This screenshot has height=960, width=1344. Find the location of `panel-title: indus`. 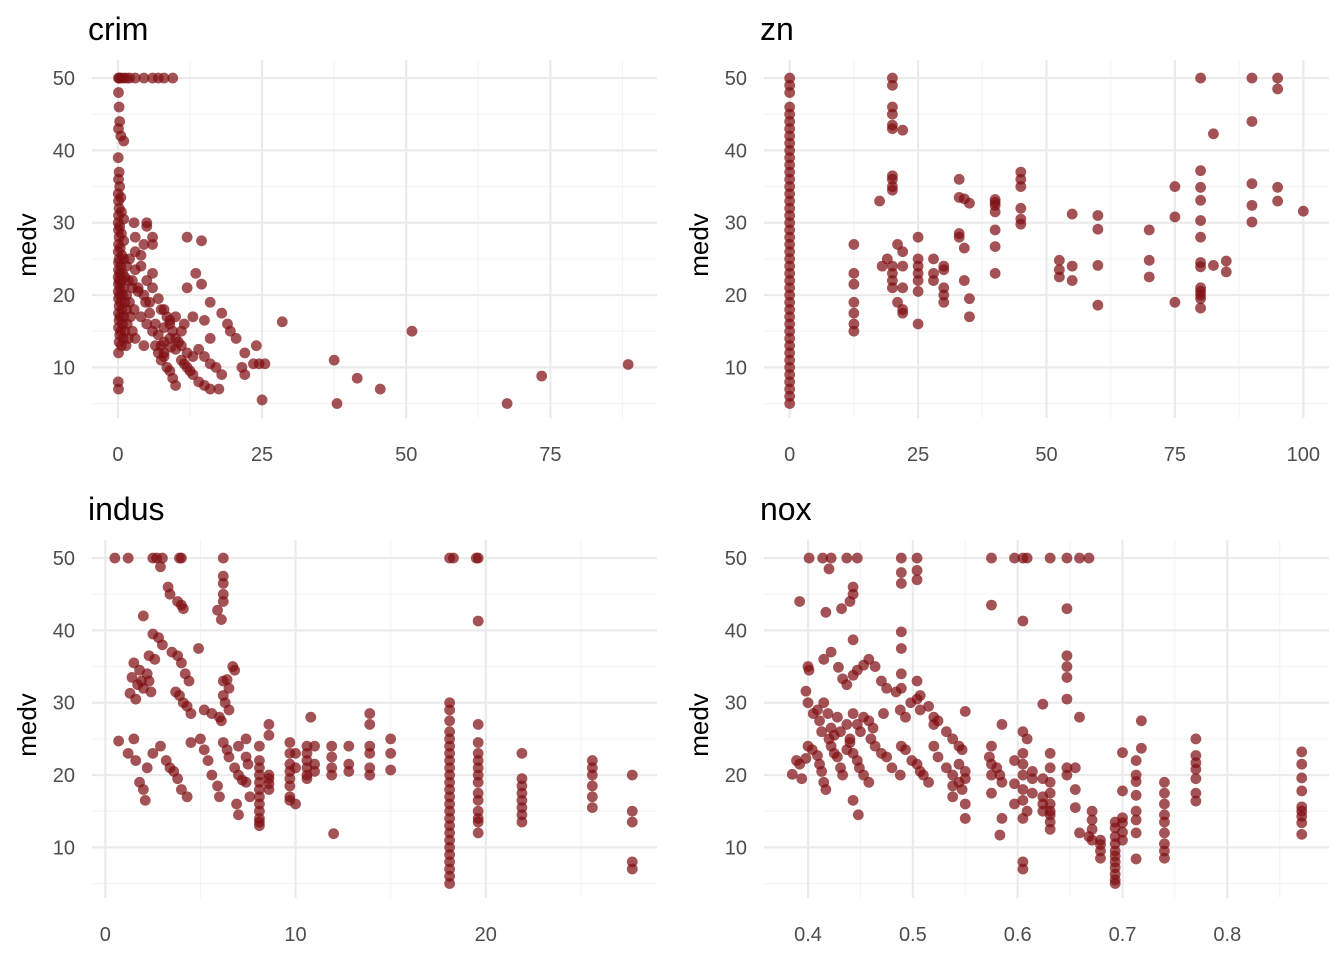

panel-title: indus is located at coordinates (126, 509).